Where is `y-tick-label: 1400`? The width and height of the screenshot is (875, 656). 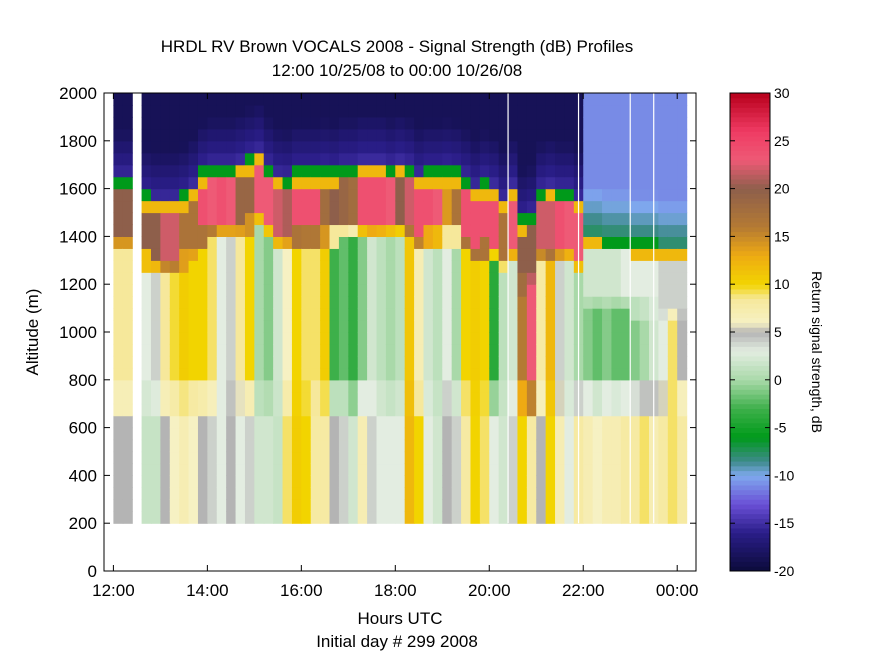 y-tick-label: 1400 is located at coordinates (78, 236).